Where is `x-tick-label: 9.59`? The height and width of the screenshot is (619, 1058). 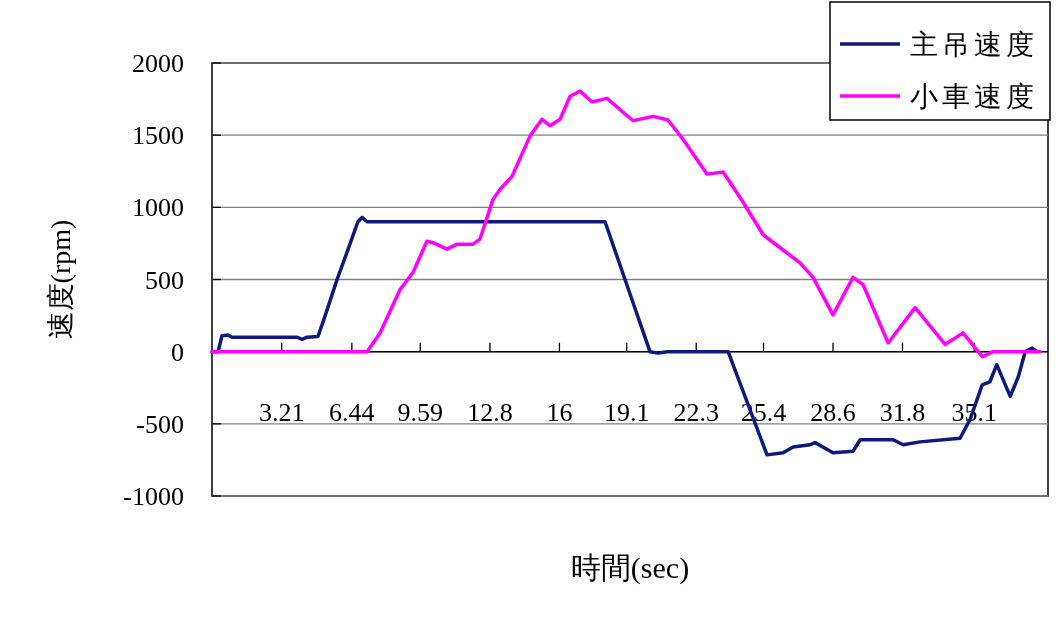 x-tick-label: 9.59 is located at coordinates (420, 412).